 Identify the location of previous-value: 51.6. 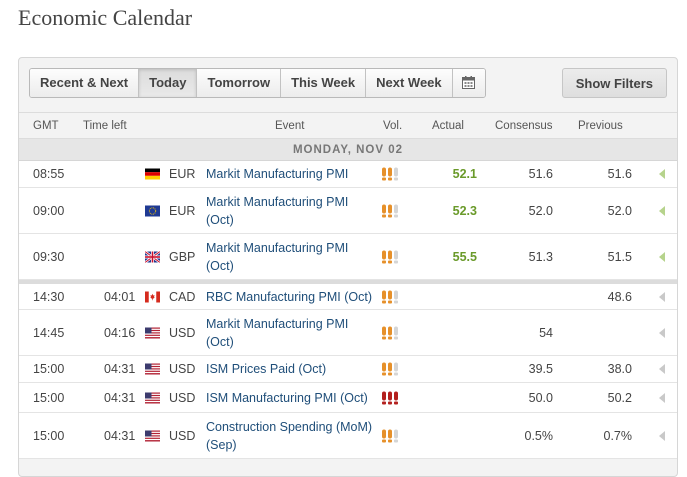
(619, 174).